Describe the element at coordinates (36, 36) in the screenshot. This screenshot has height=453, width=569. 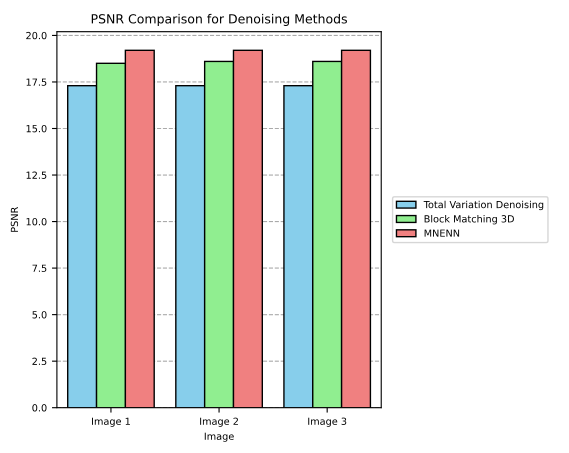
I see `y-tick-label: 20.0` at that location.